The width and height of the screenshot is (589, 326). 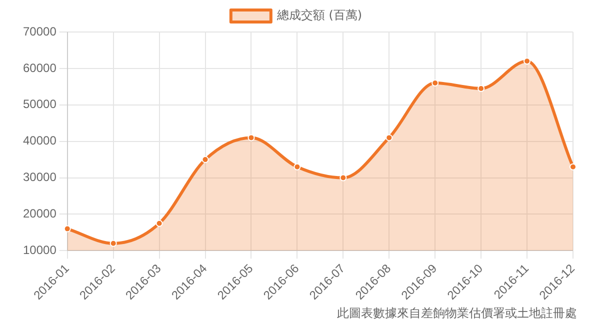 What do you see at coordinates (39, 67) in the screenshot?
I see `y-tick-label: 60000` at bounding box center [39, 67].